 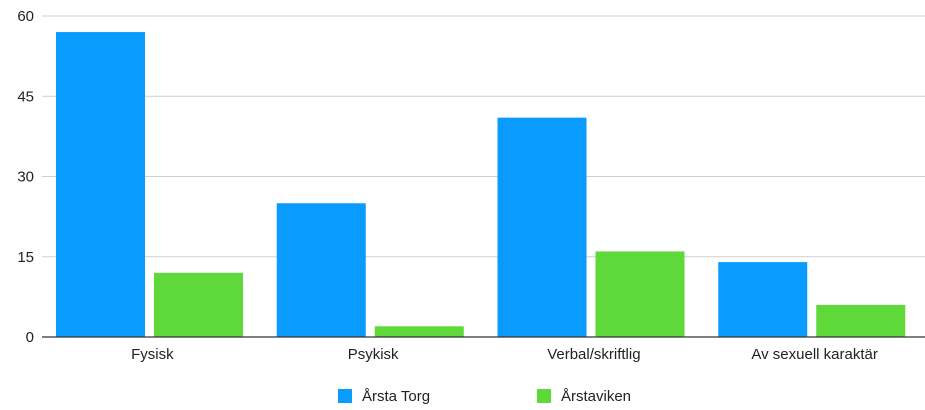 What do you see at coordinates (30, 337) in the screenshot?
I see `y-tick-label: 0` at bounding box center [30, 337].